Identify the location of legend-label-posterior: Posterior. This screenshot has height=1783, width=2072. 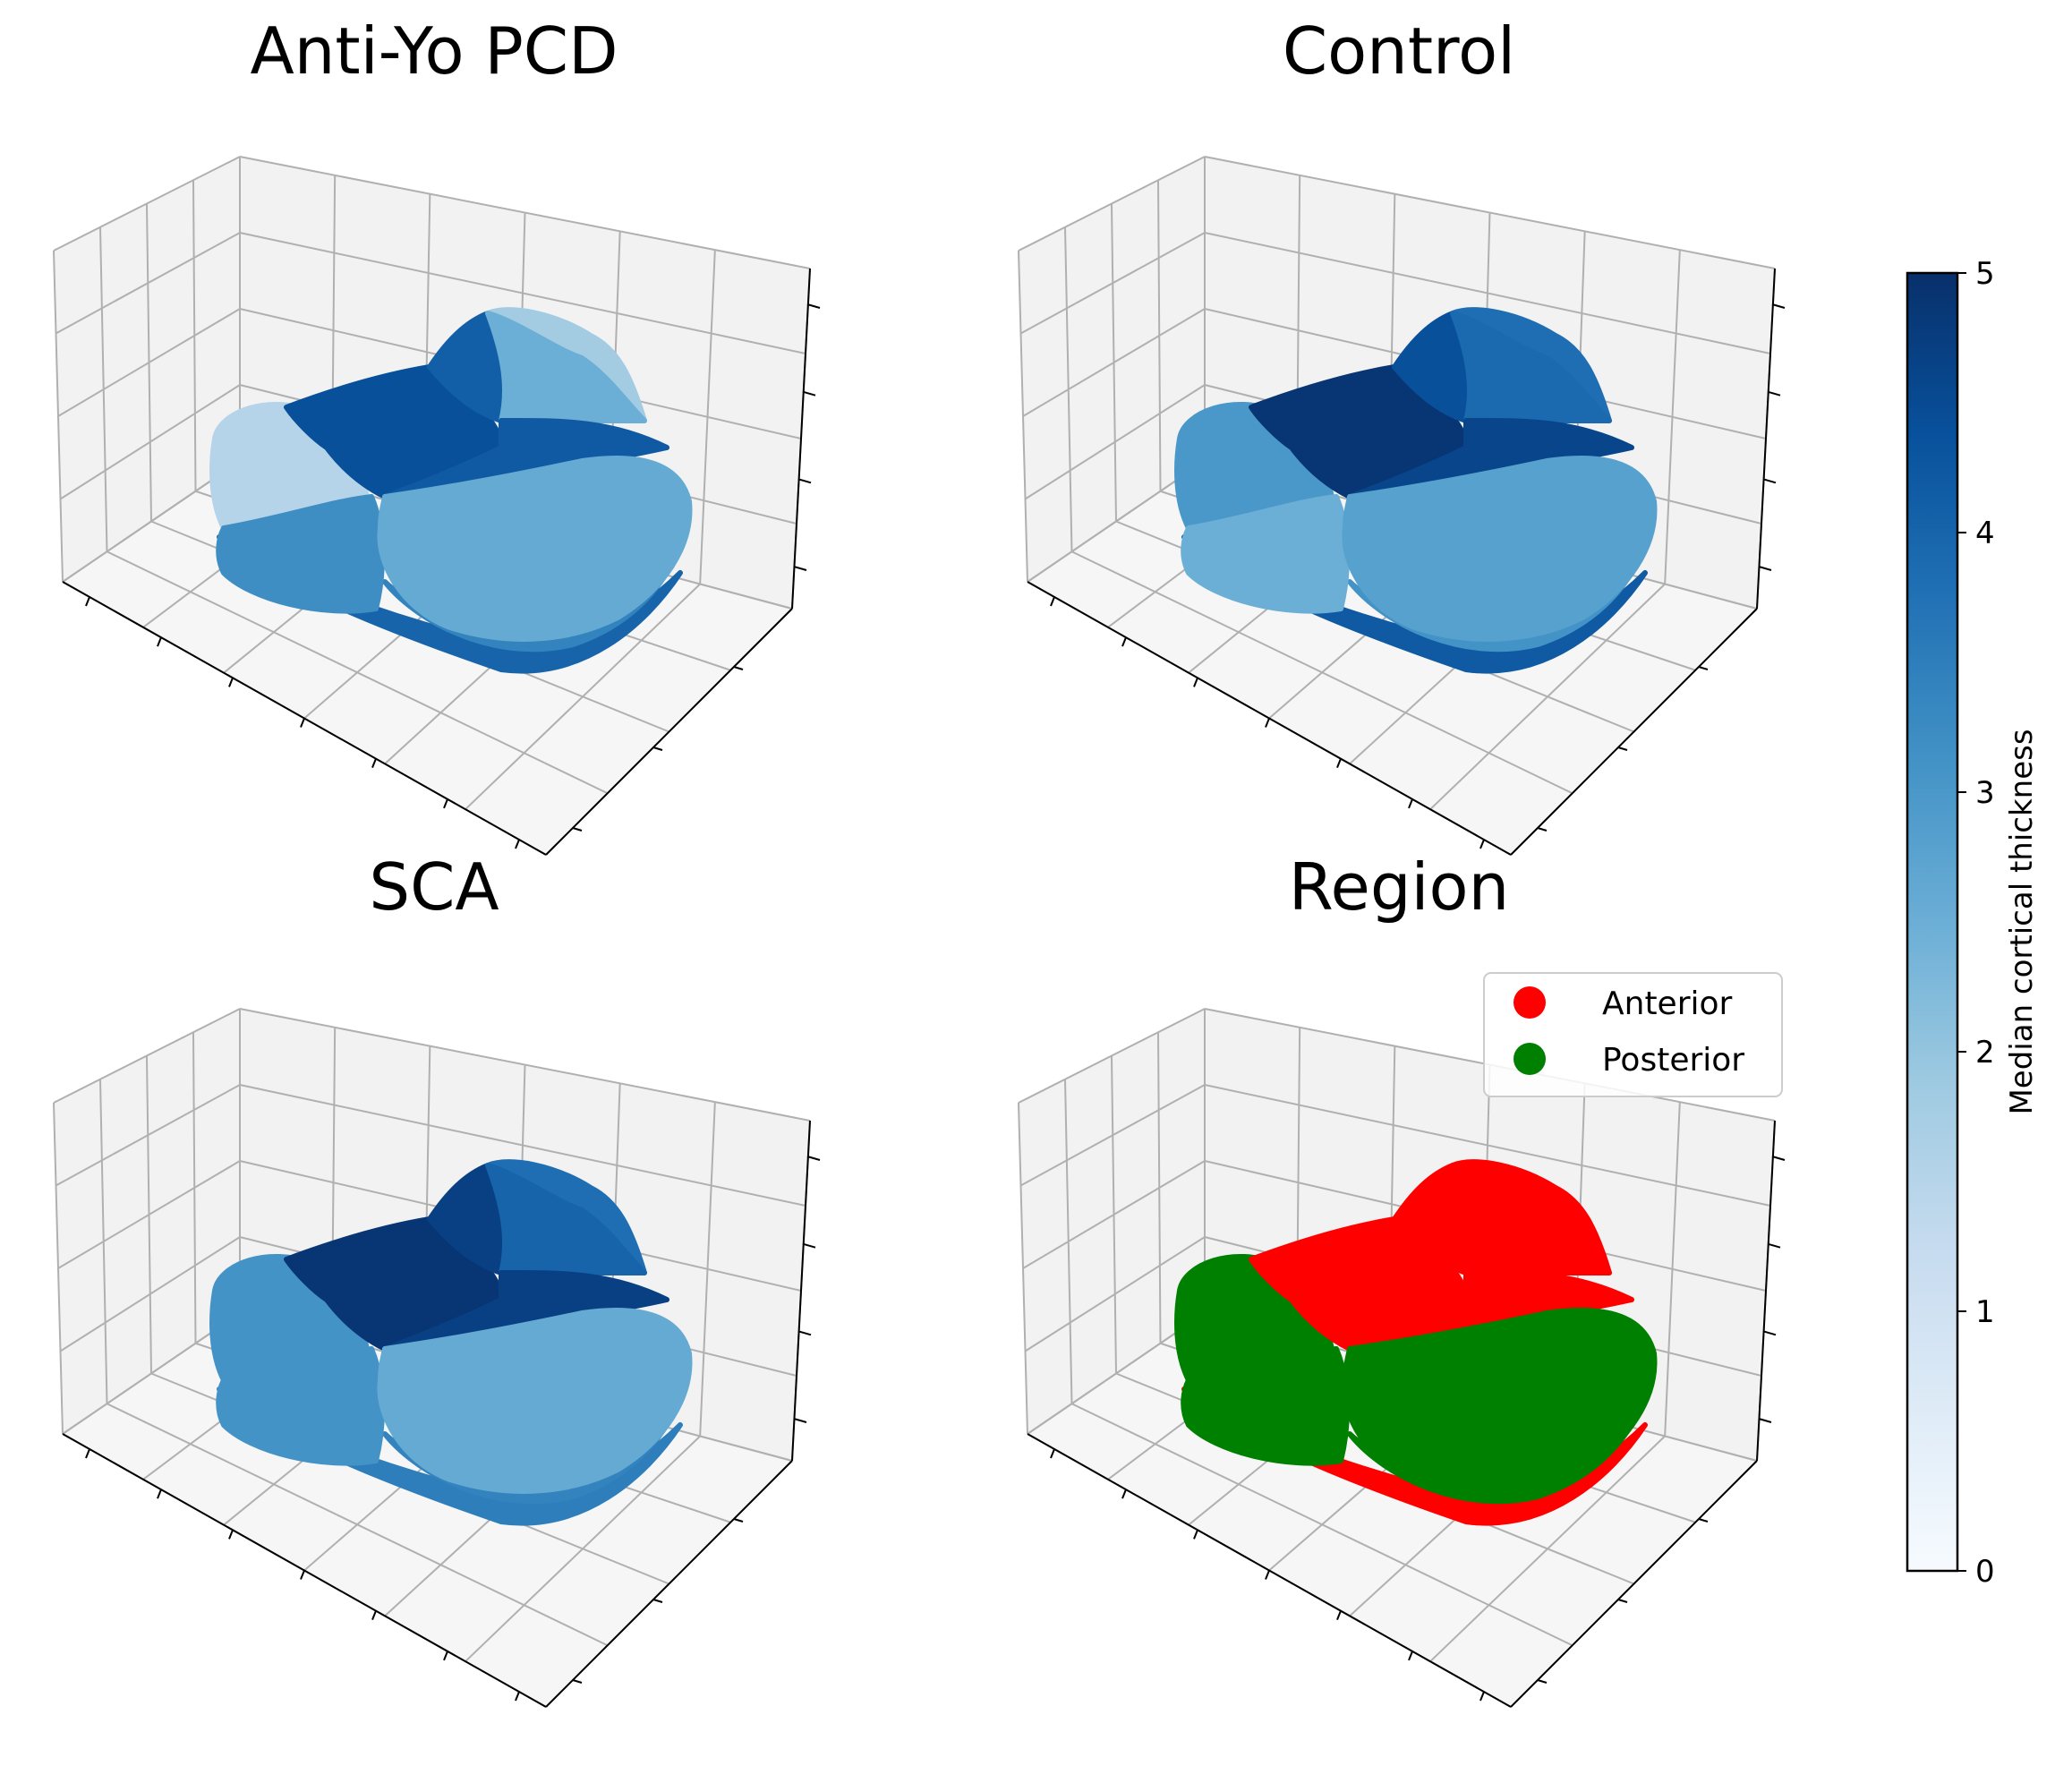
(1673, 1060).